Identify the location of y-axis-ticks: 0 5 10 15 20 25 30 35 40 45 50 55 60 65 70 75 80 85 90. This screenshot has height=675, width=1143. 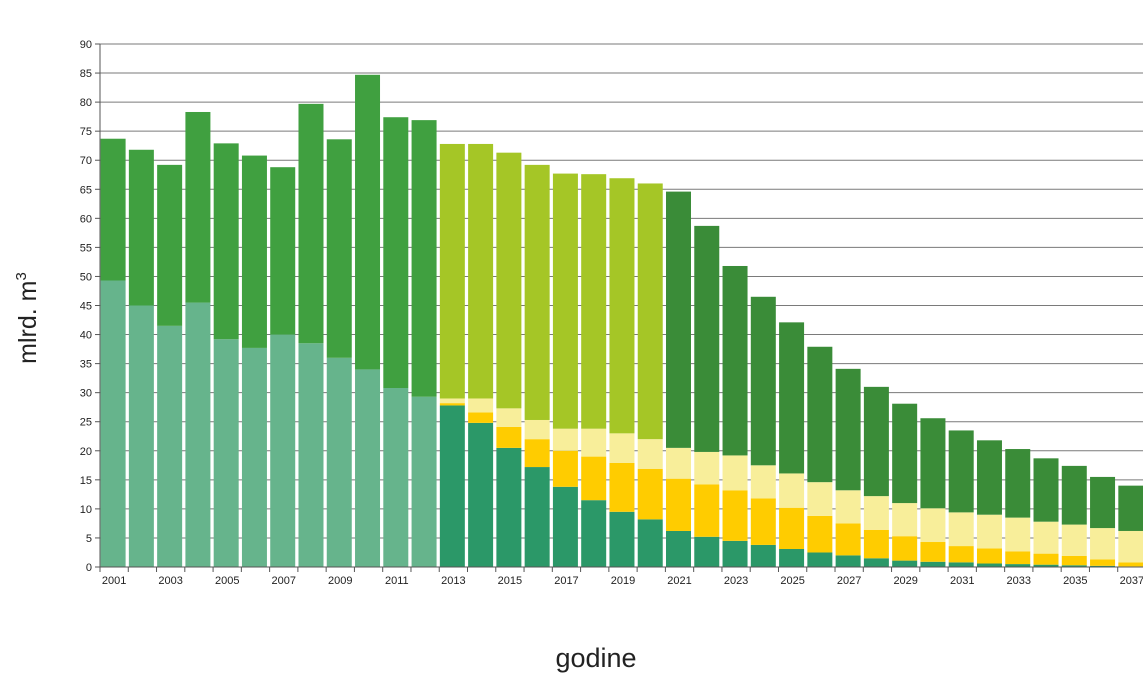
(90, 306).